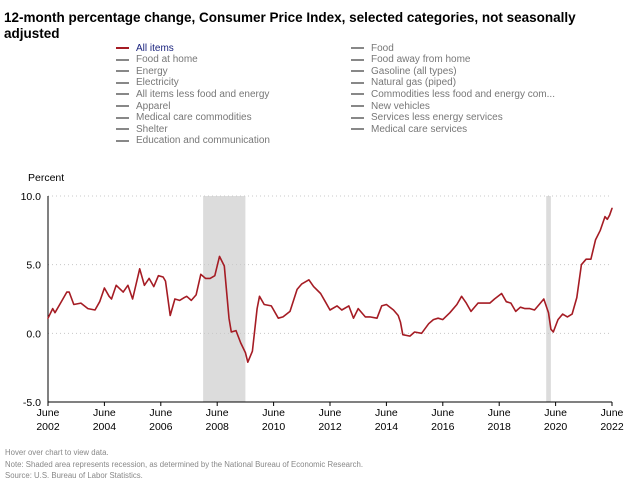 Image resolution: width=624 pixels, height=488 pixels. I want to click on legend-label: Education and communication, so click(203, 141).